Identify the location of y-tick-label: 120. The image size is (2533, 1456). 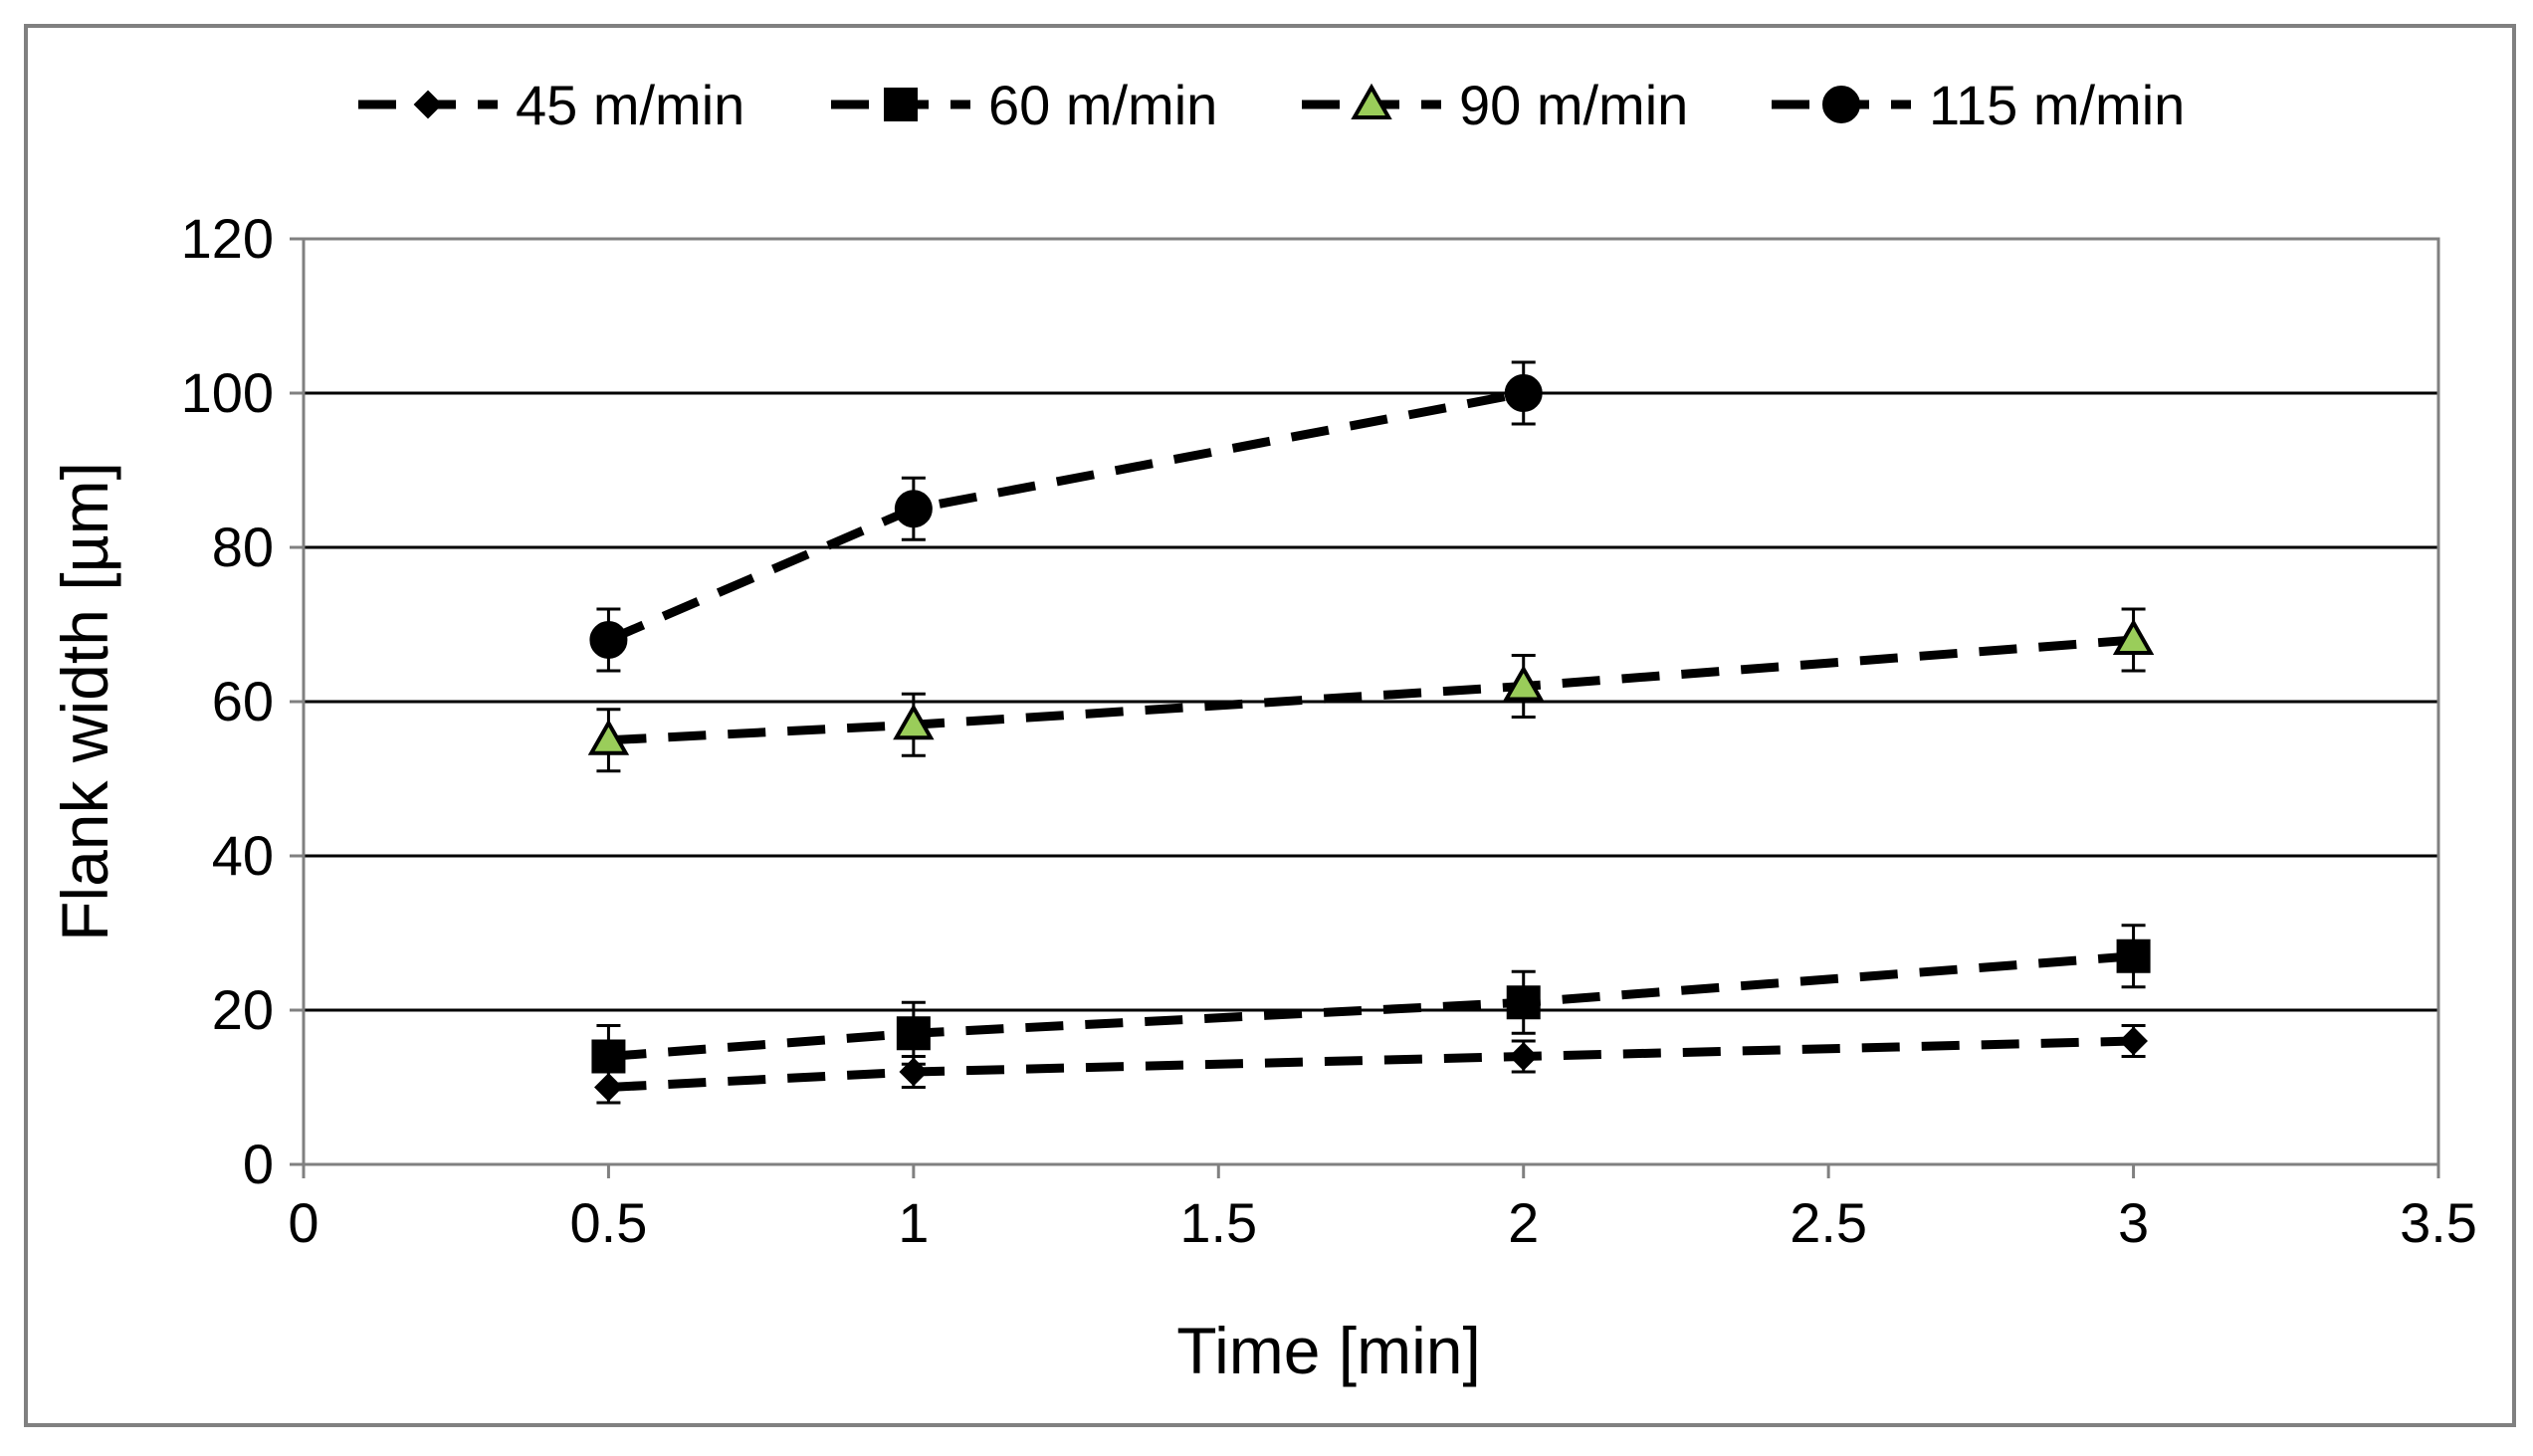
(227, 238).